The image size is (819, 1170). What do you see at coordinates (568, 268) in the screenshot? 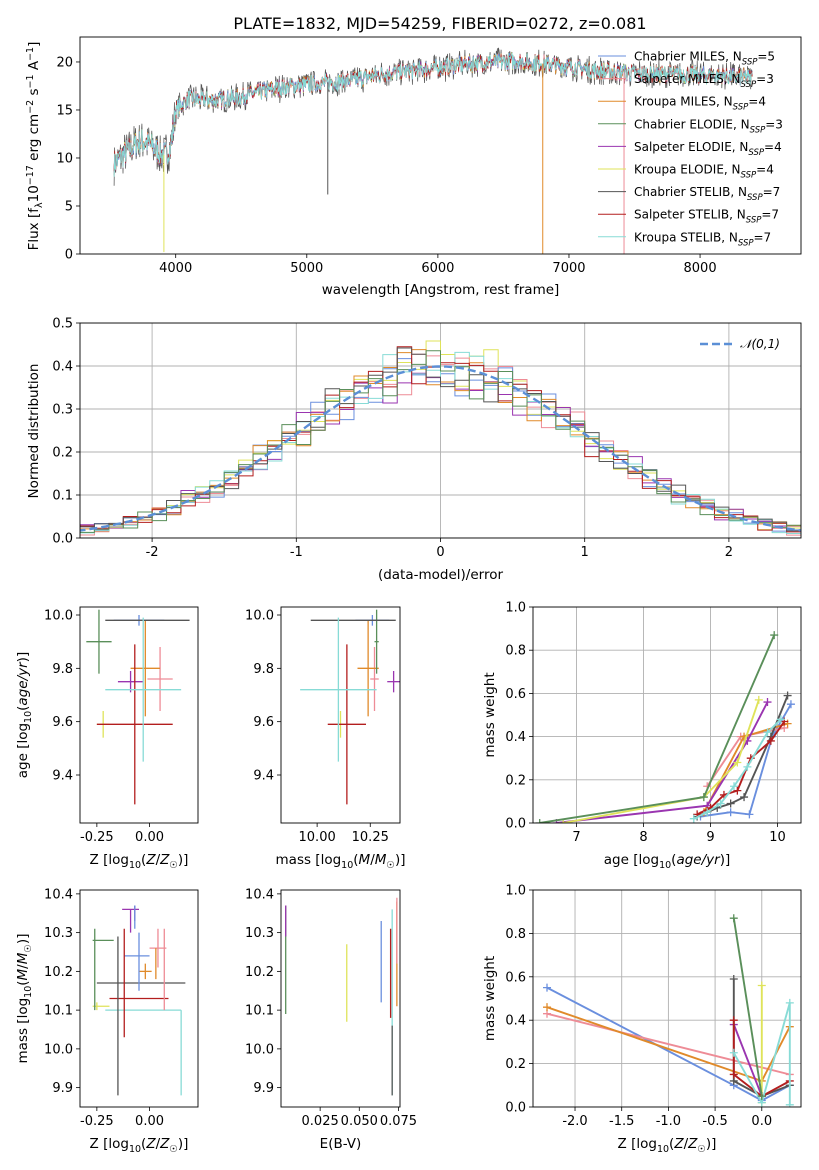
I see `x-tick-label: 7000` at bounding box center [568, 268].